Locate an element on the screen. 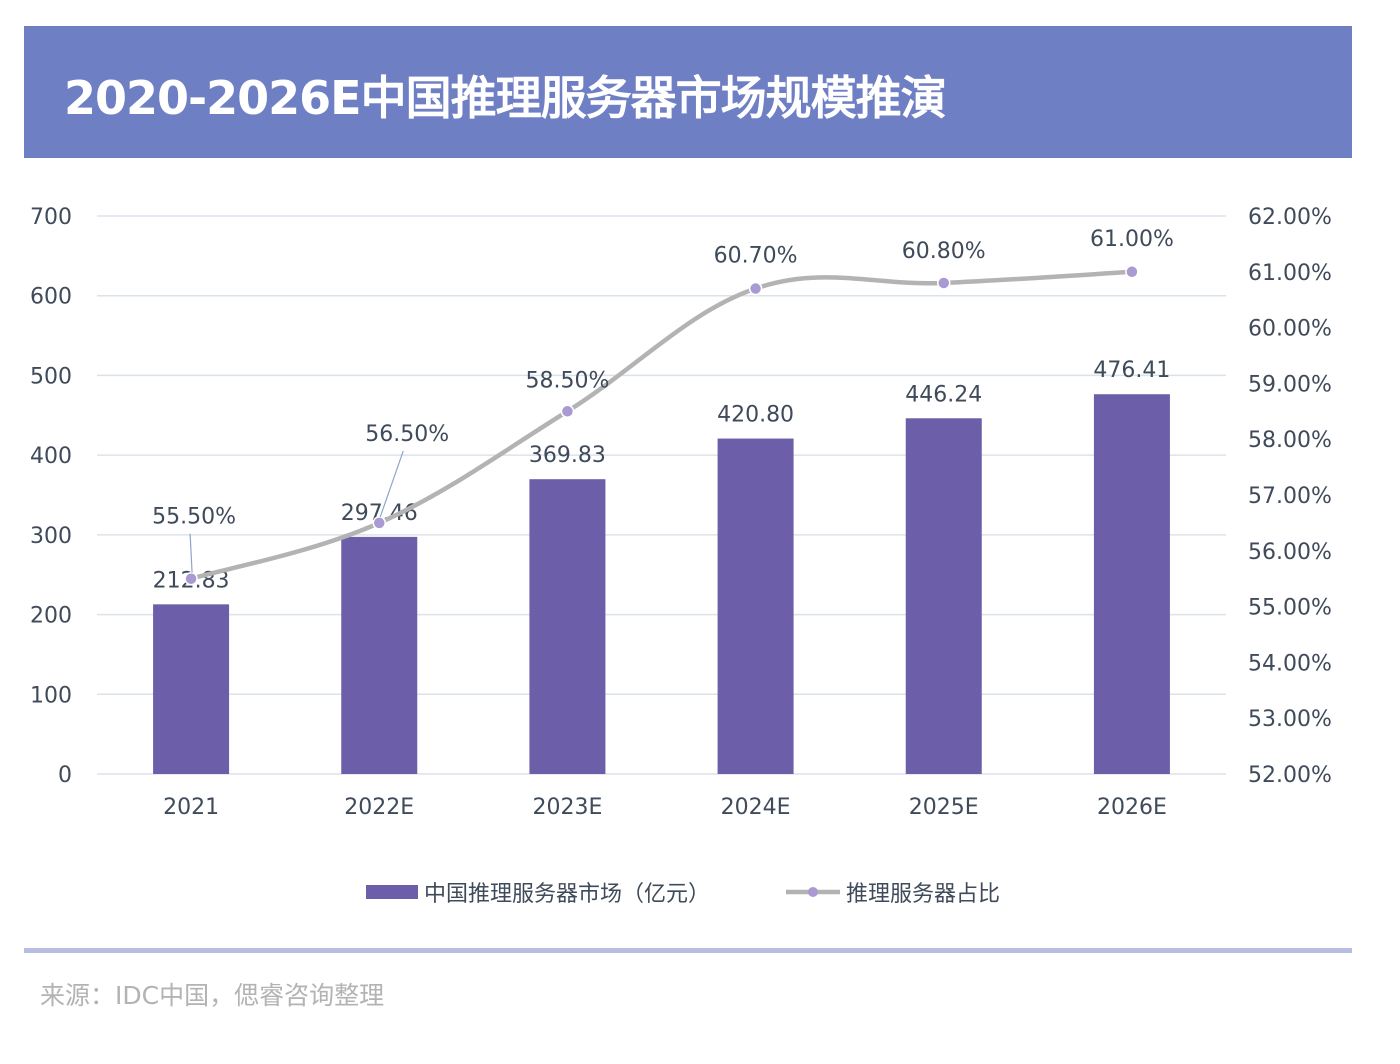  line-value-label: 58.50% is located at coordinates (567, 380).